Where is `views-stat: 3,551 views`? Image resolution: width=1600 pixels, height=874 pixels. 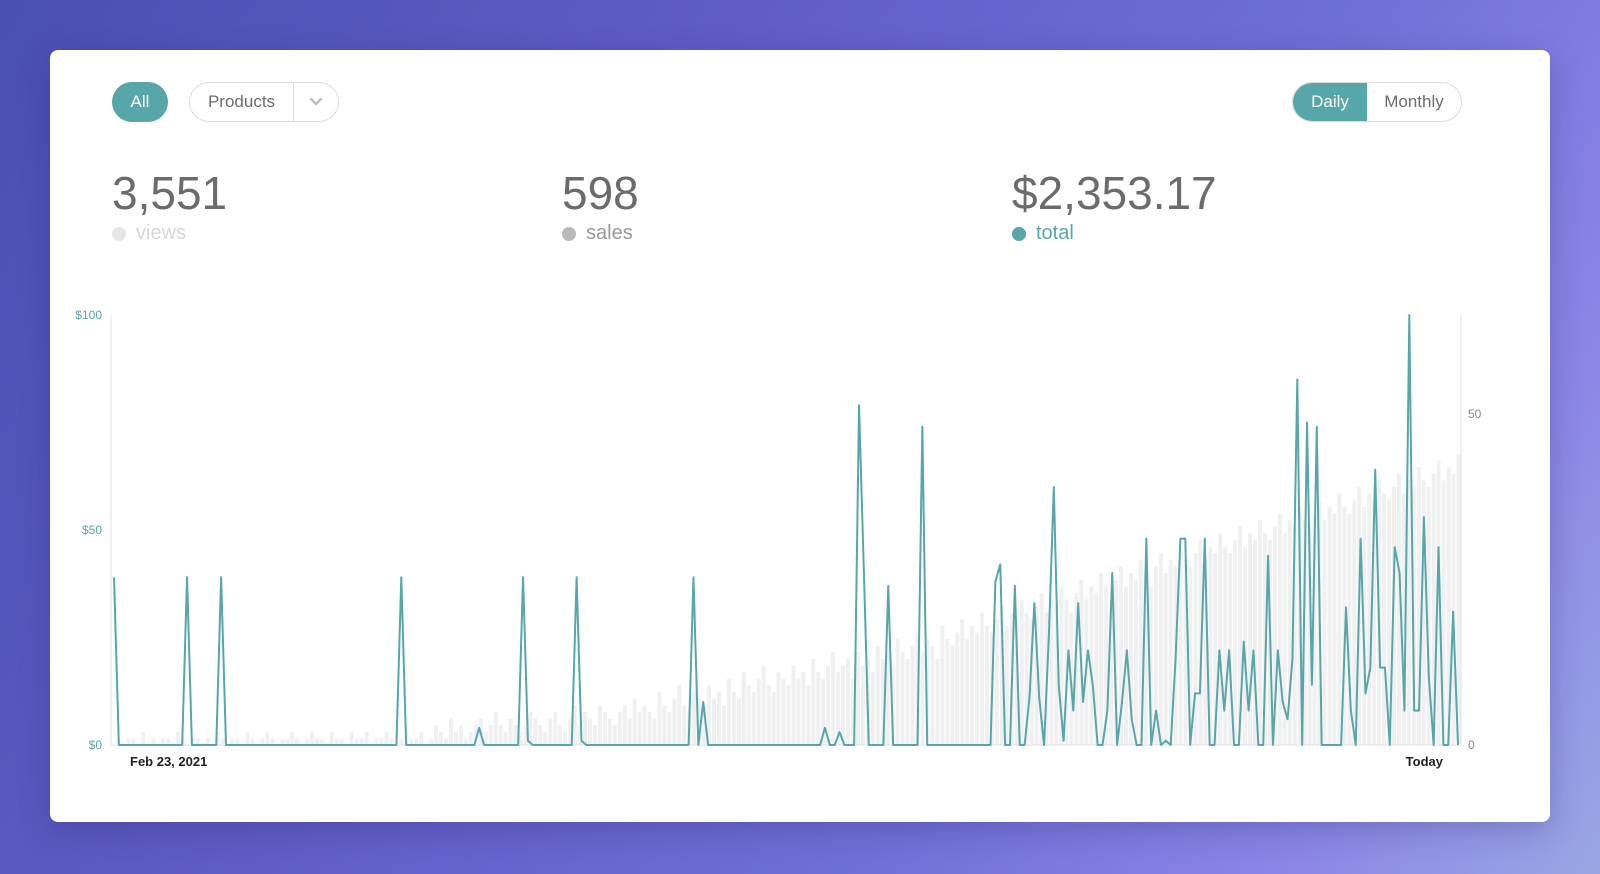
views-stat: 3,551 views is located at coordinates (169, 205).